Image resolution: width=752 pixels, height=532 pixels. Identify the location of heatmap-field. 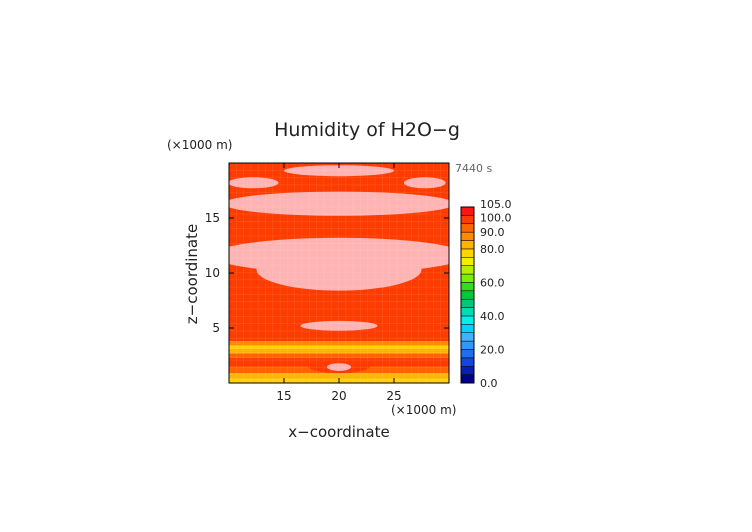
(339, 273).